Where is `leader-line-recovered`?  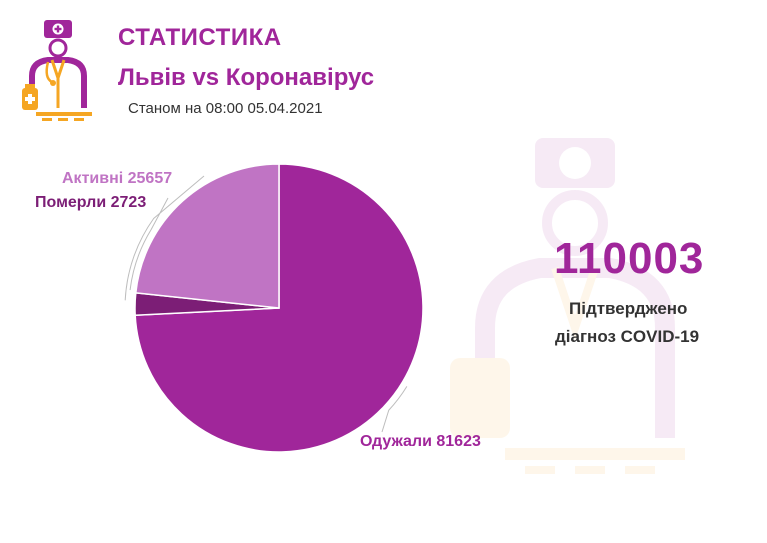
leader-line-recovered is located at coordinates (394, 409).